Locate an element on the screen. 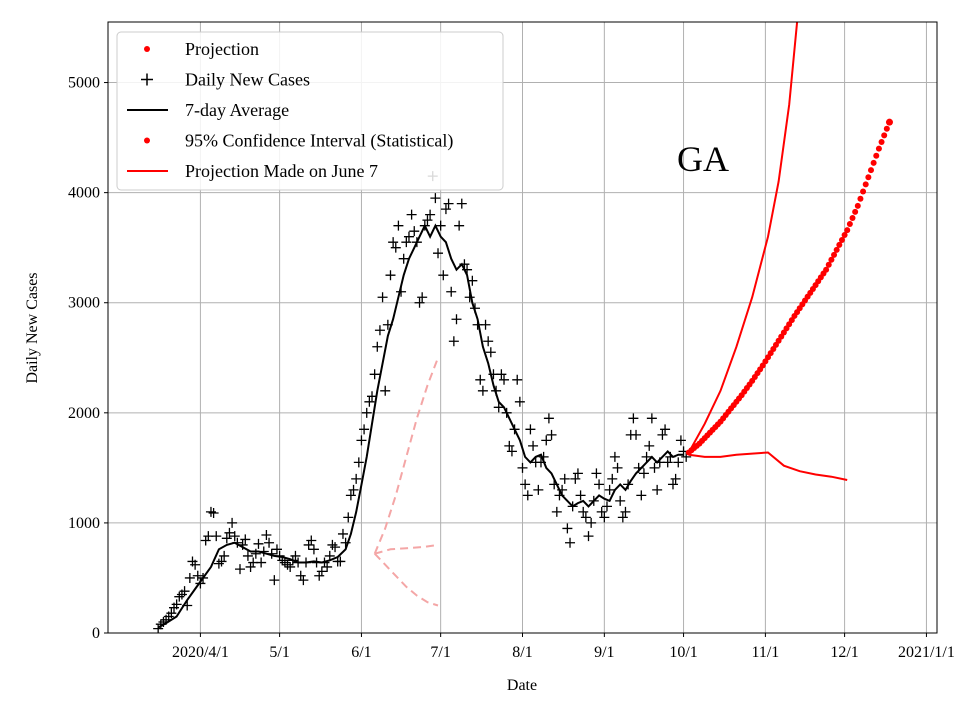 This screenshot has height=720, width=960. x-tick-label: 9/1 is located at coordinates (604, 652).